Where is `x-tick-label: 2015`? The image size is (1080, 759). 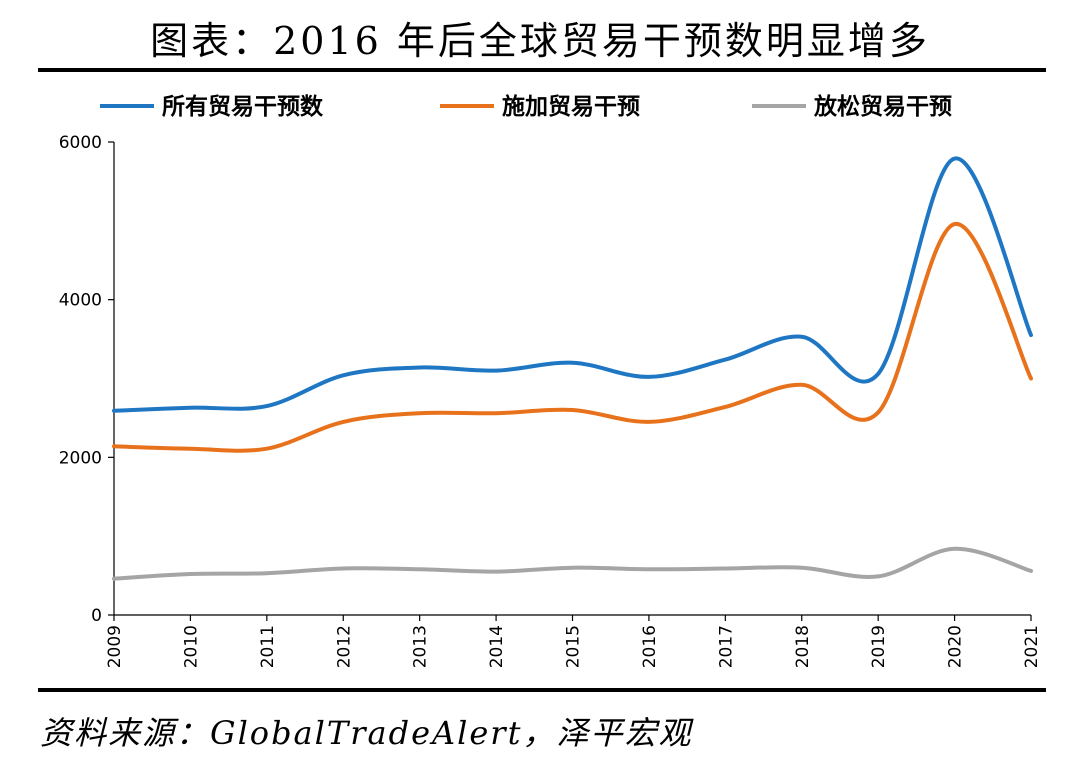 x-tick-label: 2015 is located at coordinates (574, 646).